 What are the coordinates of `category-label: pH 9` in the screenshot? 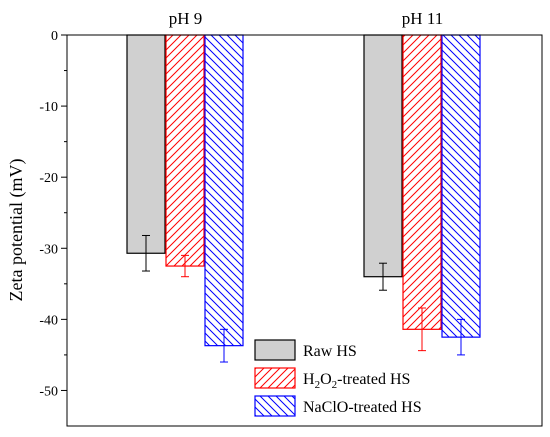 It's located at (186, 18).